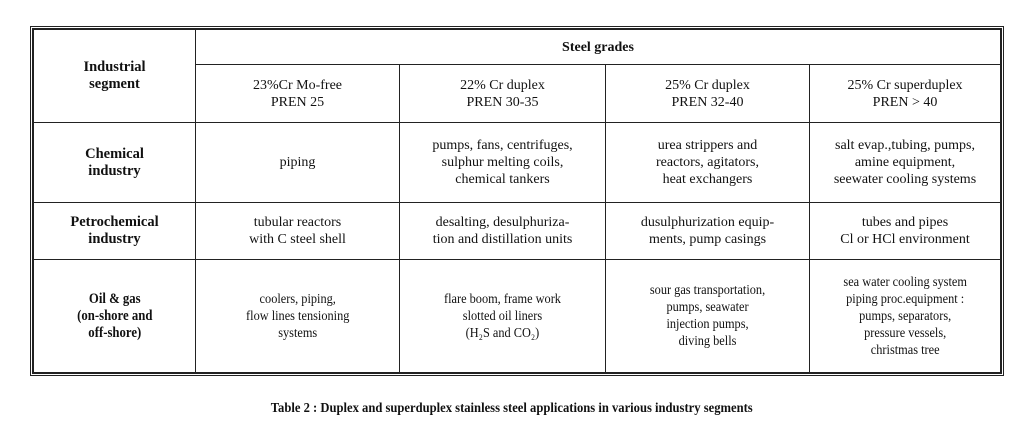  Describe the element at coordinates (297, 93) in the screenshot. I see `grade-header: 23%Cr Mo-free PREN 25` at that location.